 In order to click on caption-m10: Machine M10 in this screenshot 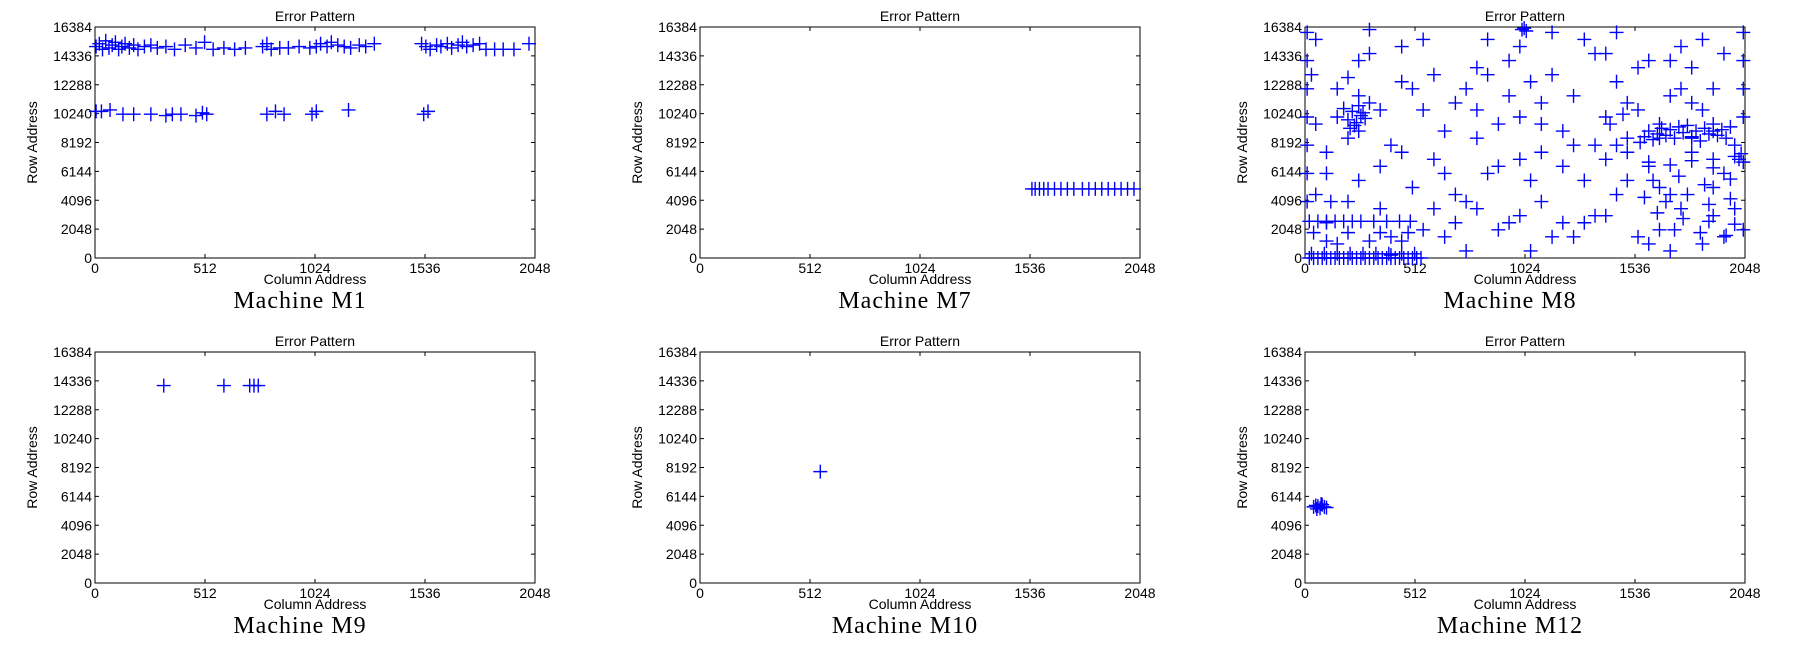, I will do `click(905, 626)`.